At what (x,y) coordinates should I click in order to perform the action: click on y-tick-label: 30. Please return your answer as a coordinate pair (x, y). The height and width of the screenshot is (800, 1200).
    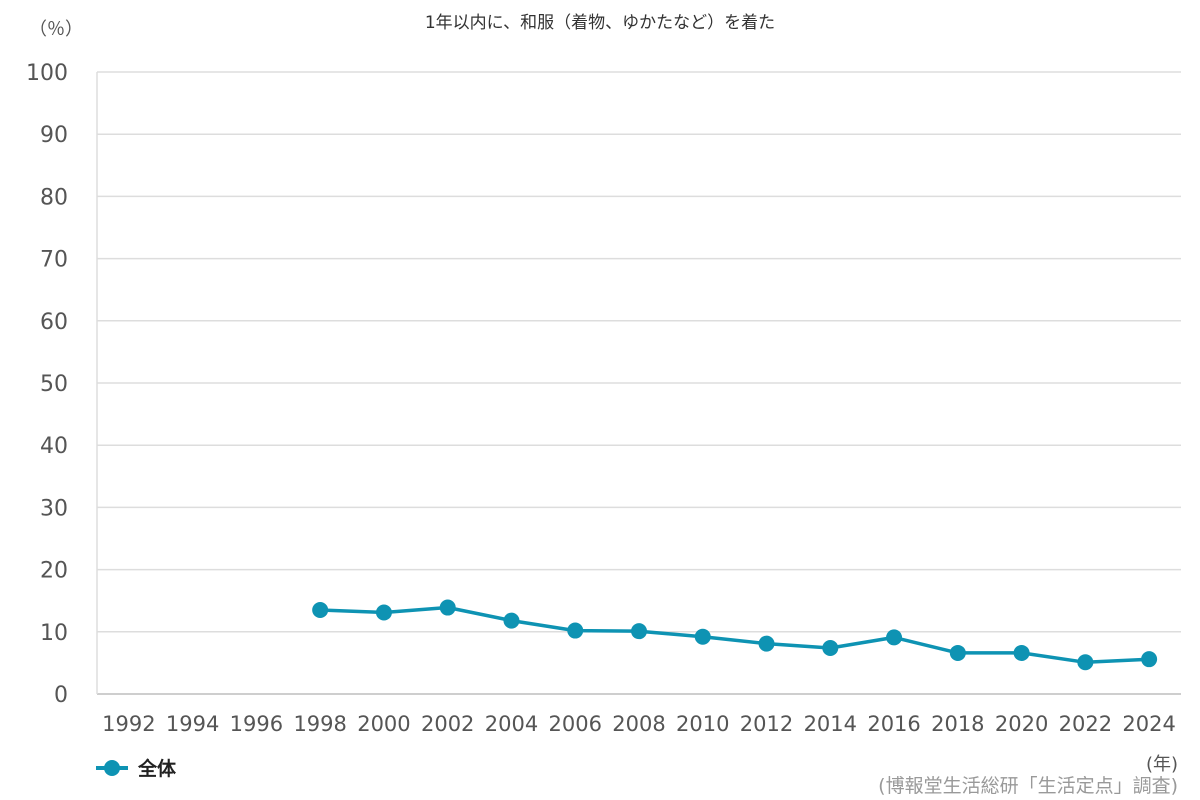
    Looking at the image, I should click on (54, 508).